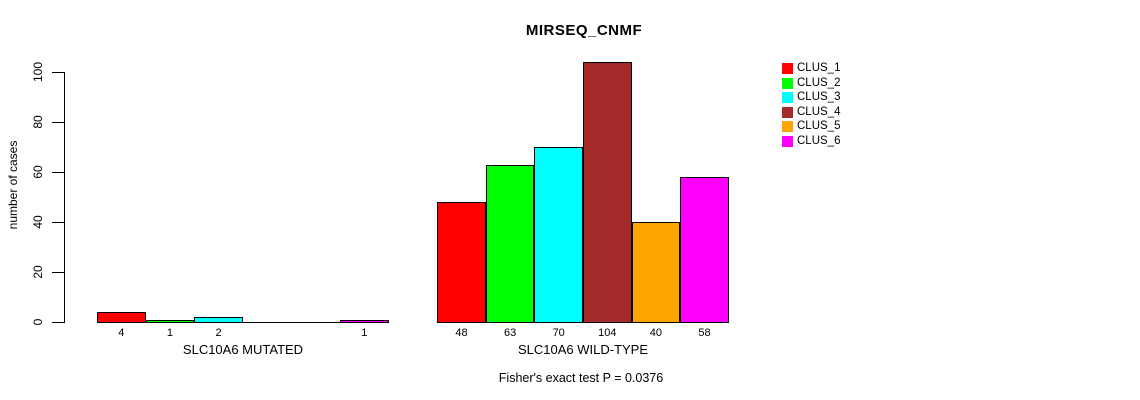 The image size is (1140, 400). I want to click on bar-value-label: 58, so click(704, 333).